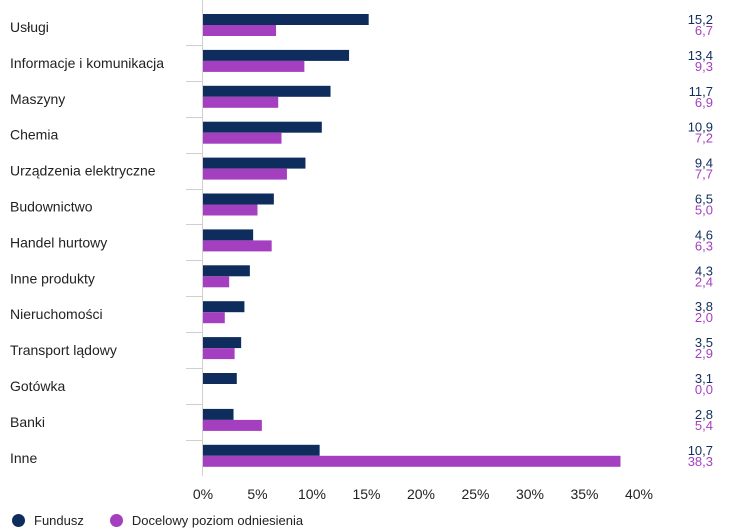  I want to click on category-label: Usługi, so click(29, 27).